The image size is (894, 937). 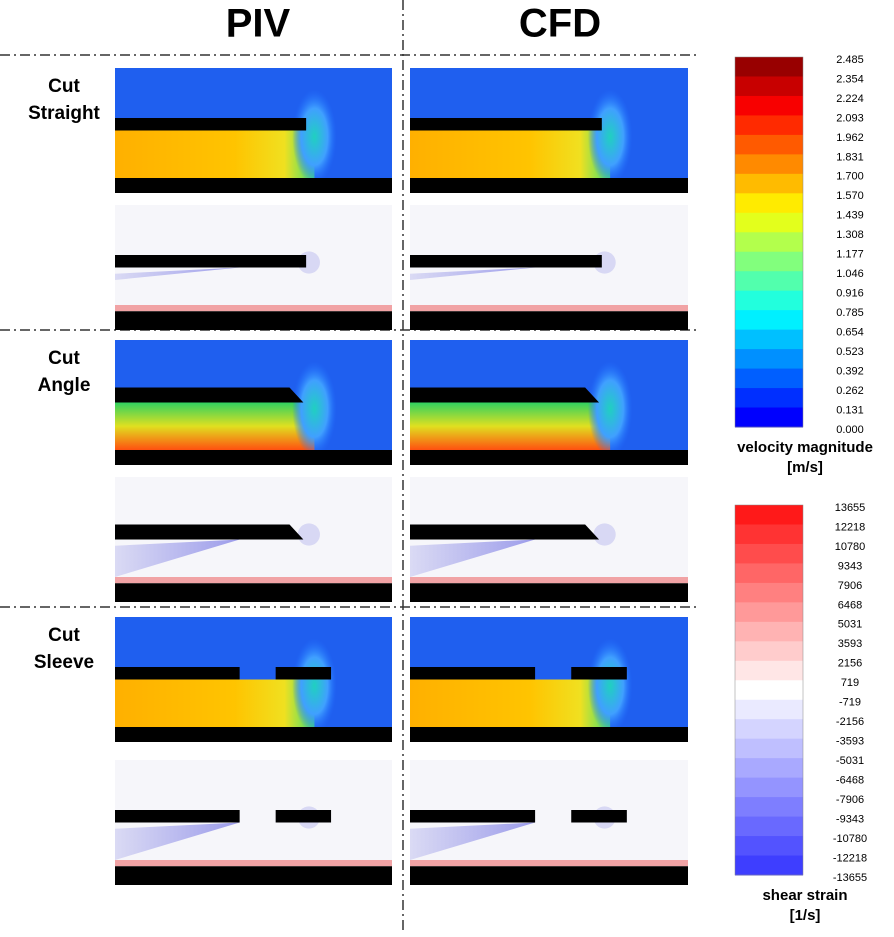 What do you see at coordinates (805, 915) in the screenshot?
I see `colorbar-unit: [1/s]` at bounding box center [805, 915].